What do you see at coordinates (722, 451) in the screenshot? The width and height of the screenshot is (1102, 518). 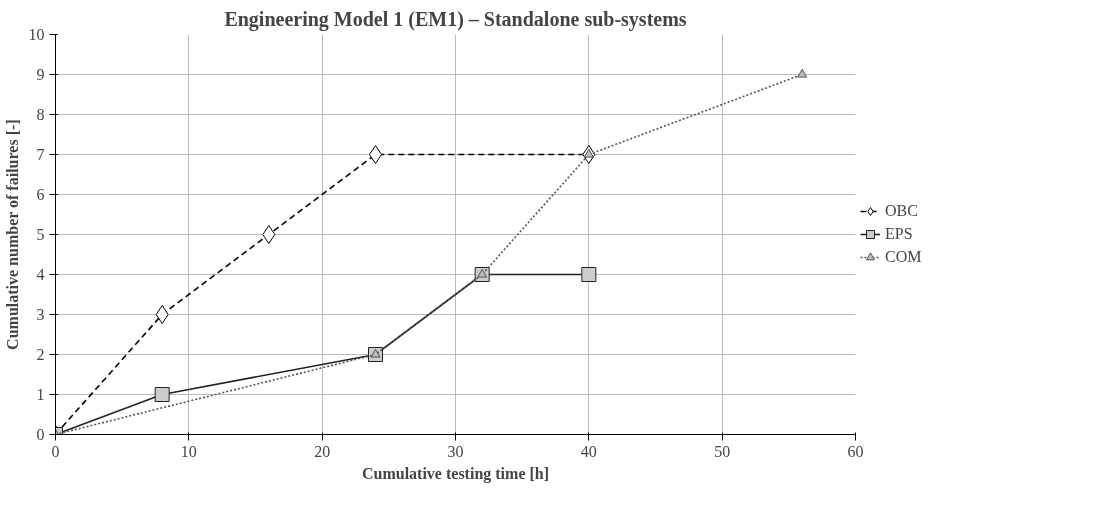 I see `x-tick-label: 50` at bounding box center [722, 451].